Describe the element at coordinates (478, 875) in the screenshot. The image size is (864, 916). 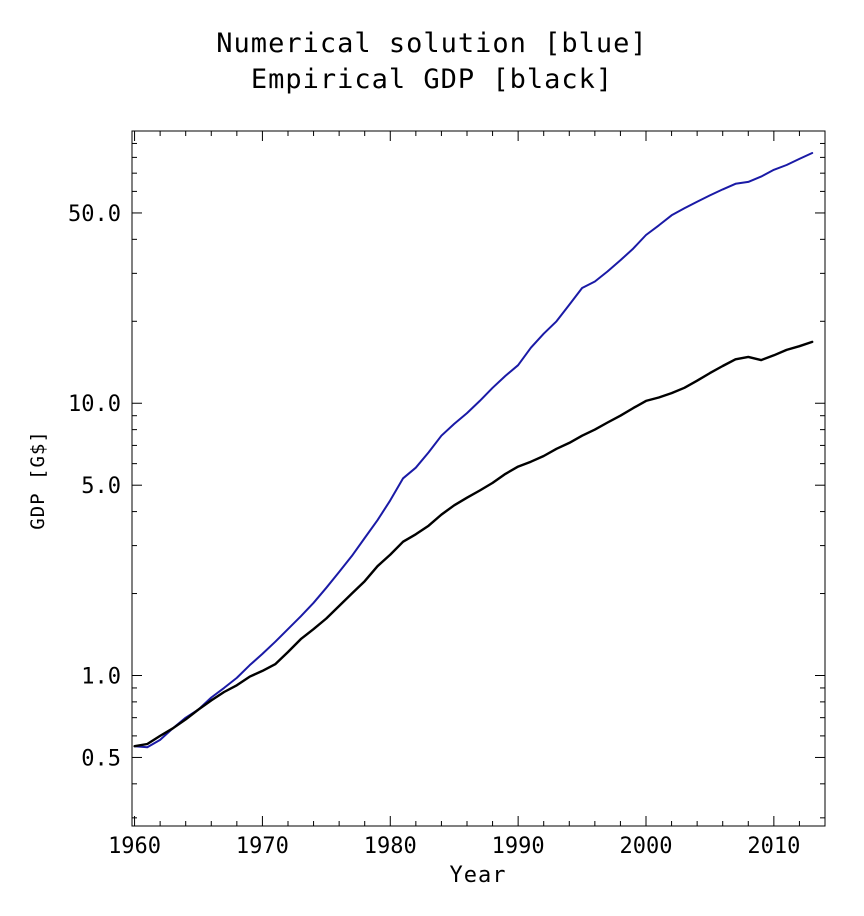
I see `x-axis-label: Year` at that location.